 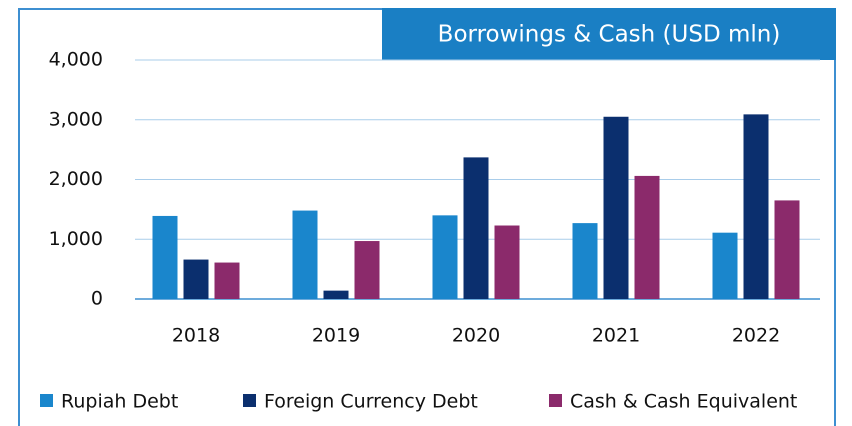 I want to click on y-tick-label: 3,000, so click(x=76, y=119).